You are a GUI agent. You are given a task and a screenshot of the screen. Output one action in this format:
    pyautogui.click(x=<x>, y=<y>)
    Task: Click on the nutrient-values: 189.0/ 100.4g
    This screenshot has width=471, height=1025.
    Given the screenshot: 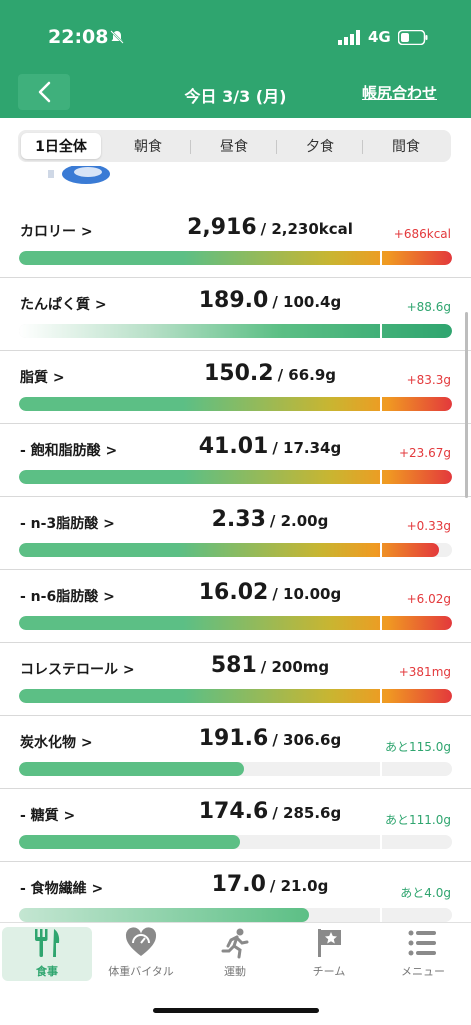 What is the action you would take?
    pyautogui.click(x=270, y=300)
    